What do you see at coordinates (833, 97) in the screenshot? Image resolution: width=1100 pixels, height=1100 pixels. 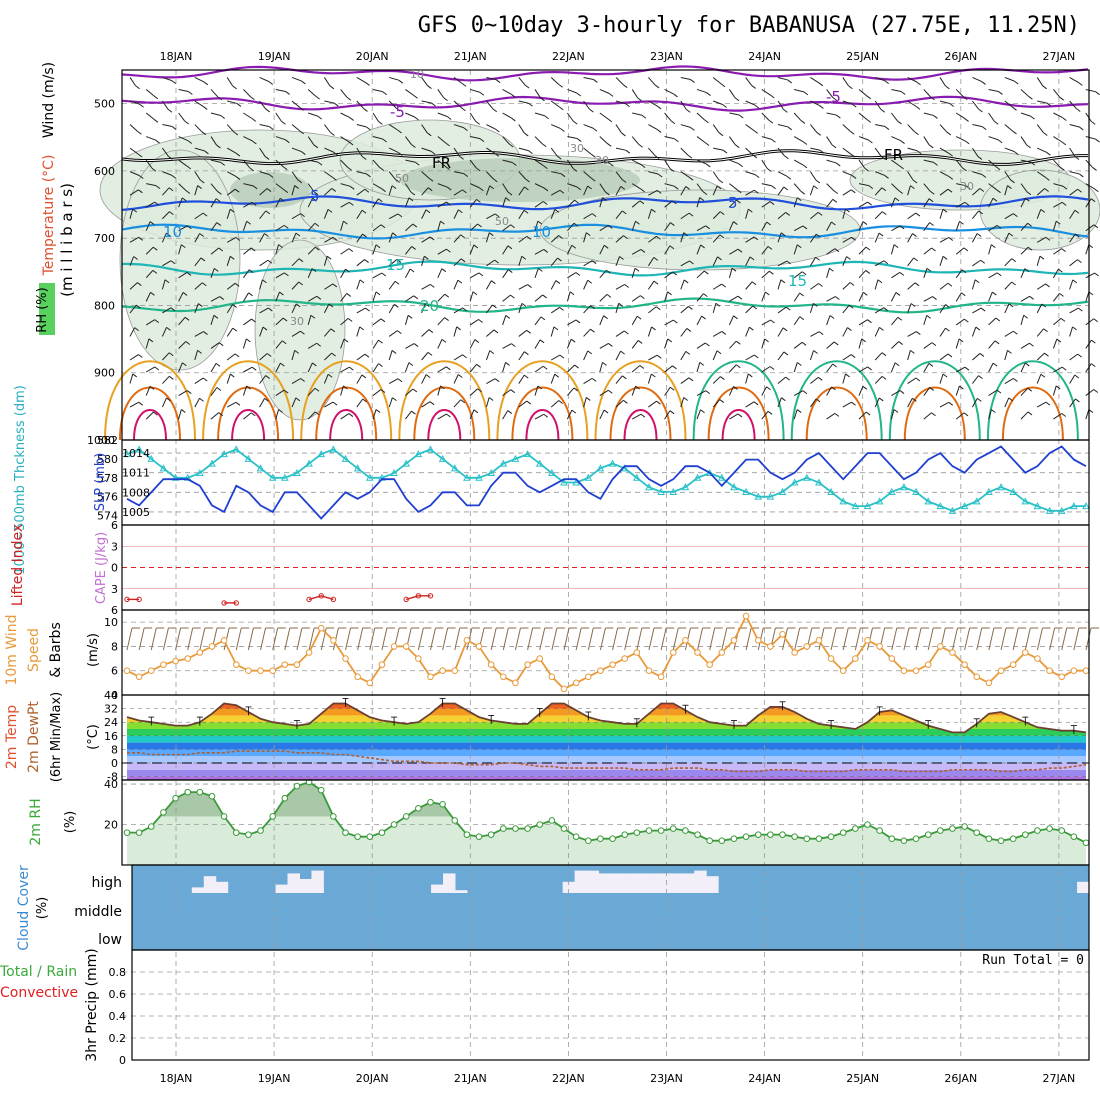 I see `isotherm-label-1: -5` at bounding box center [833, 97].